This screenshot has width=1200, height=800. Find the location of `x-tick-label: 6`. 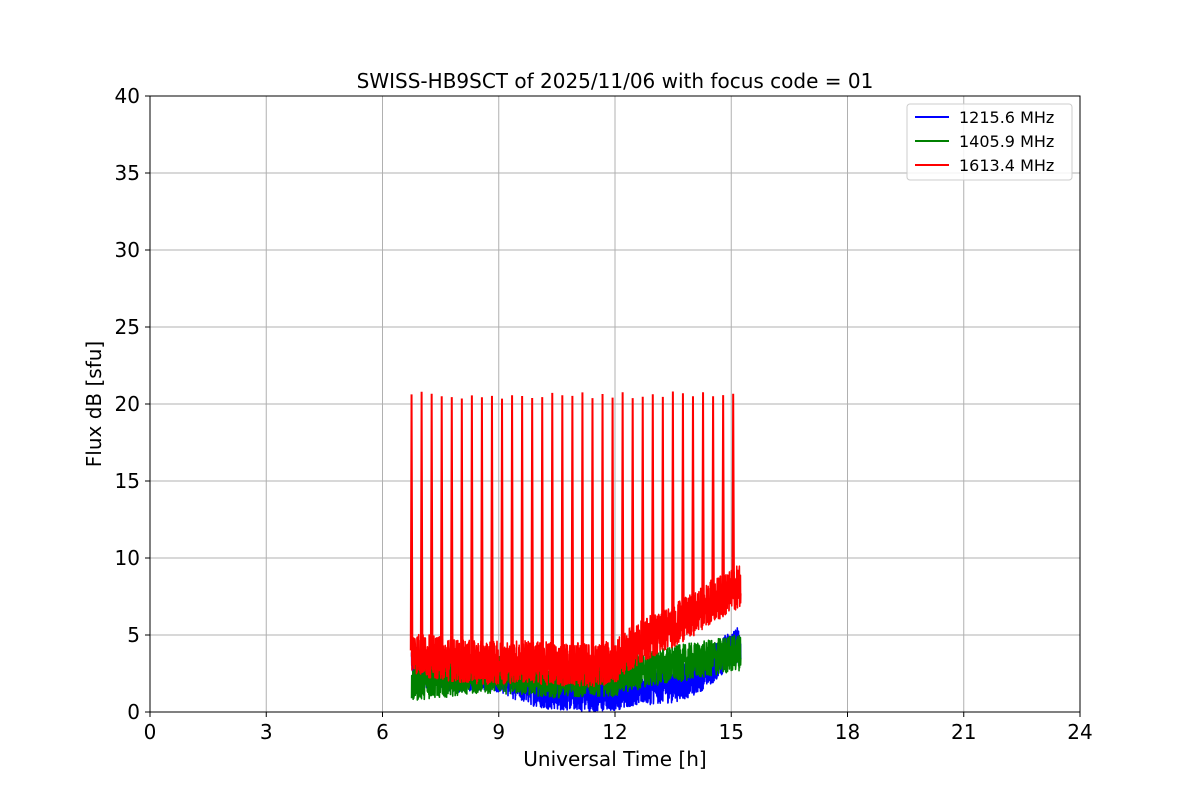

x-tick-label: 6 is located at coordinates (382, 732).